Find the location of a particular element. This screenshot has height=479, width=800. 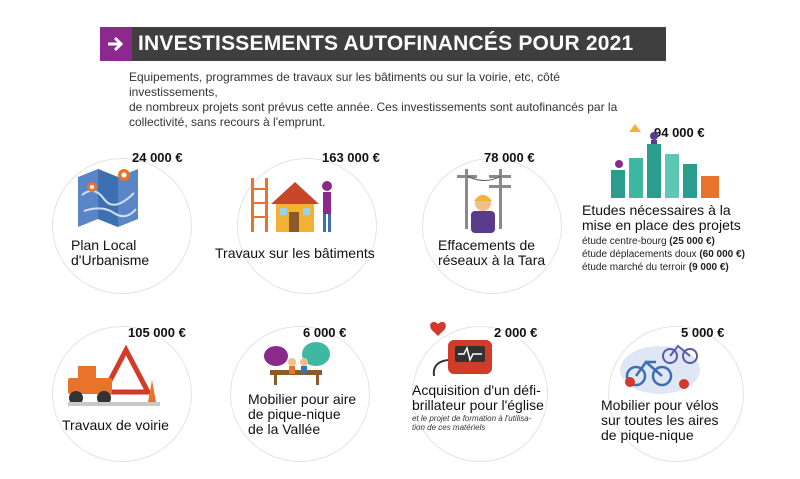

electrician-icon is located at coordinates (490, 200).